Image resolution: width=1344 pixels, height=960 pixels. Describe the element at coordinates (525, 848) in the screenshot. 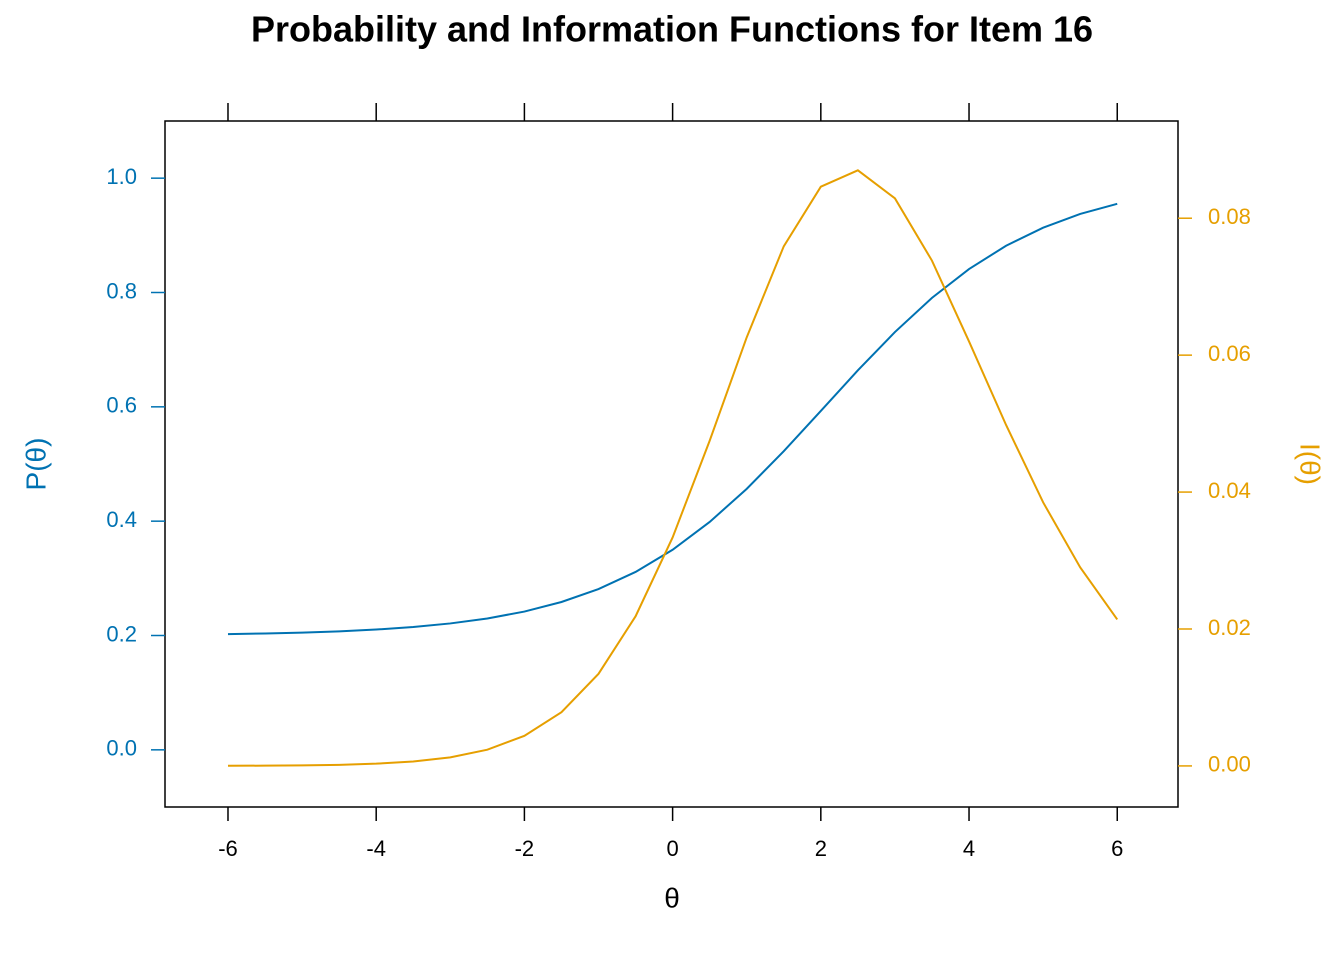

I see `x-tick-label: -2` at that location.